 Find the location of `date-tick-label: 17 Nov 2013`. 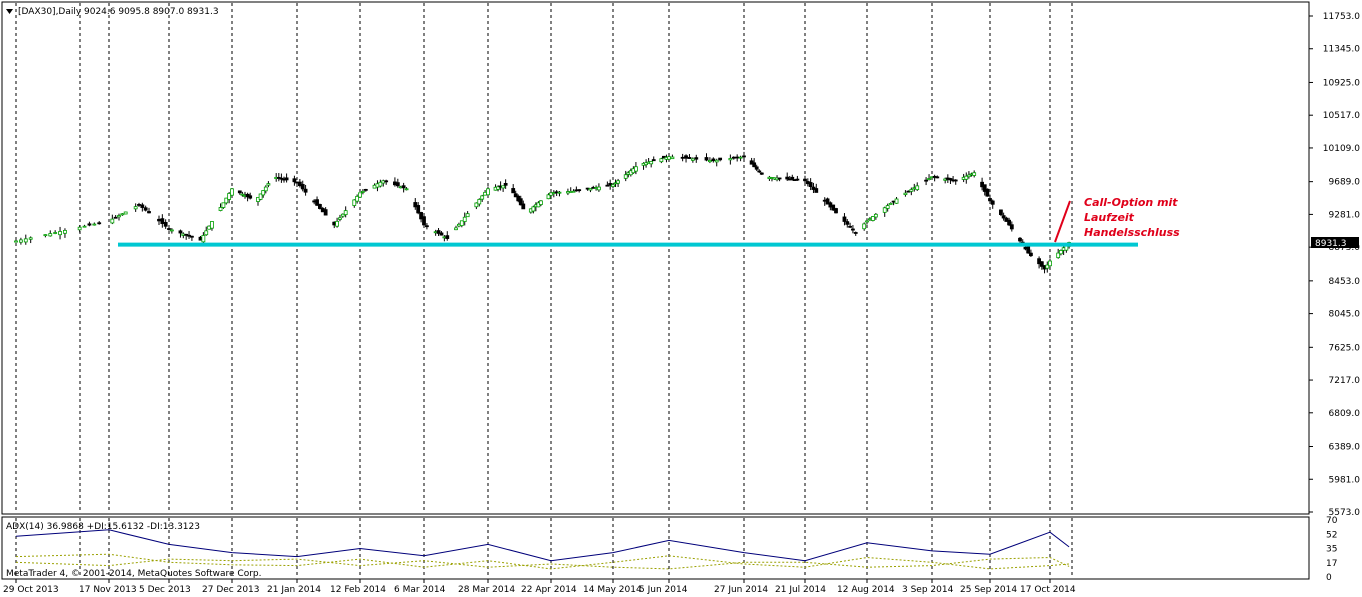

date-tick-label: 17 Nov 2013 is located at coordinates (108, 590).